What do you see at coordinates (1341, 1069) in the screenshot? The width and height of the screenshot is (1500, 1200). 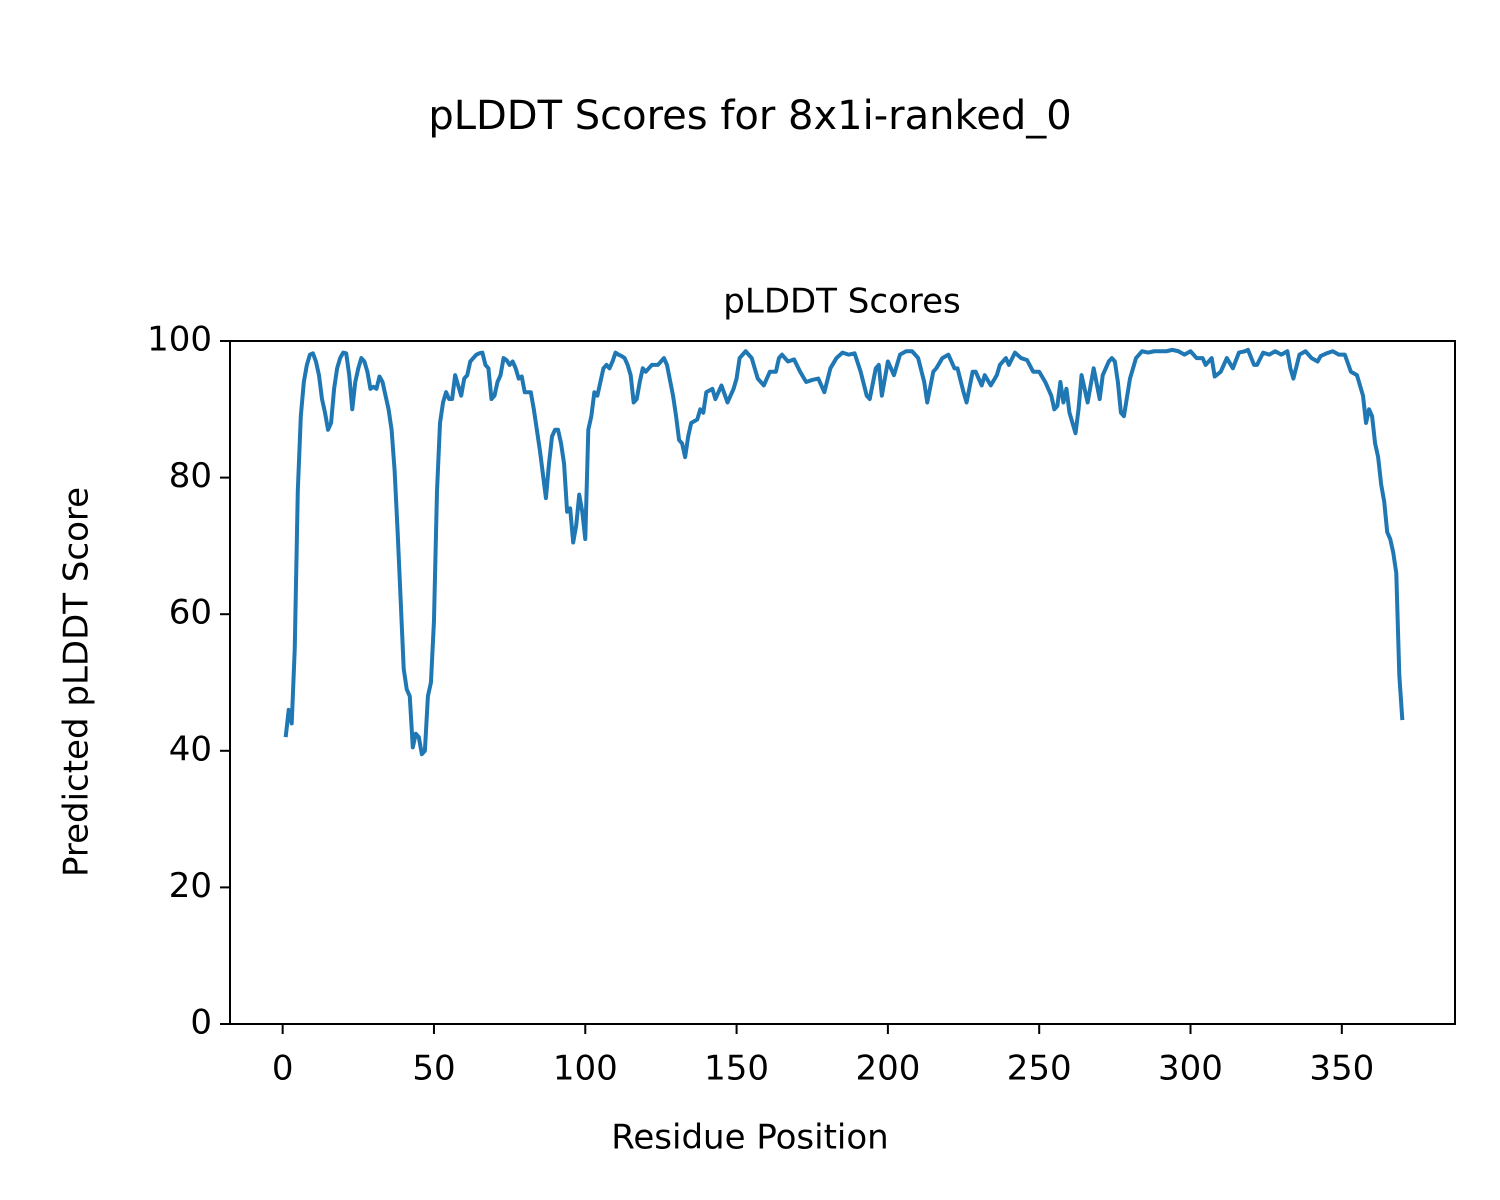 I see `x-tick-label: 350` at bounding box center [1341, 1069].